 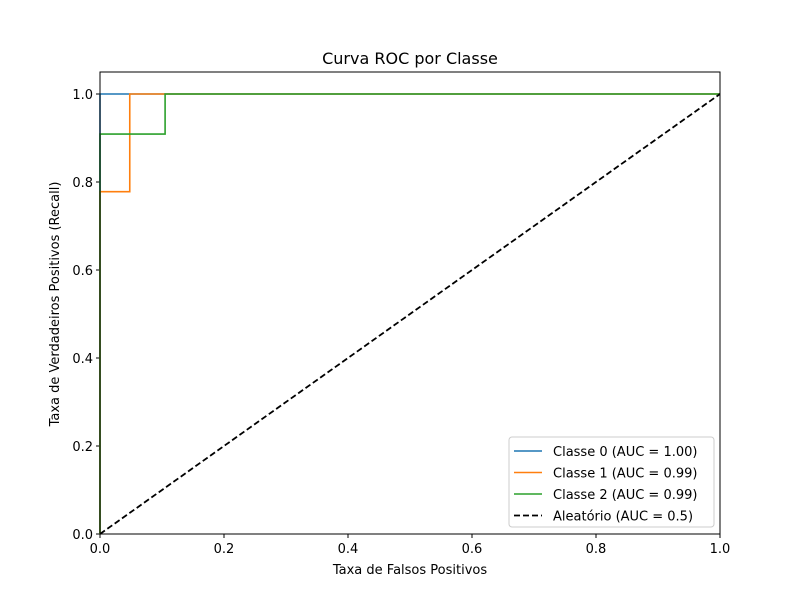 I want to click on chart-title: Curva ROC por Classe, so click(x=410, y=58).